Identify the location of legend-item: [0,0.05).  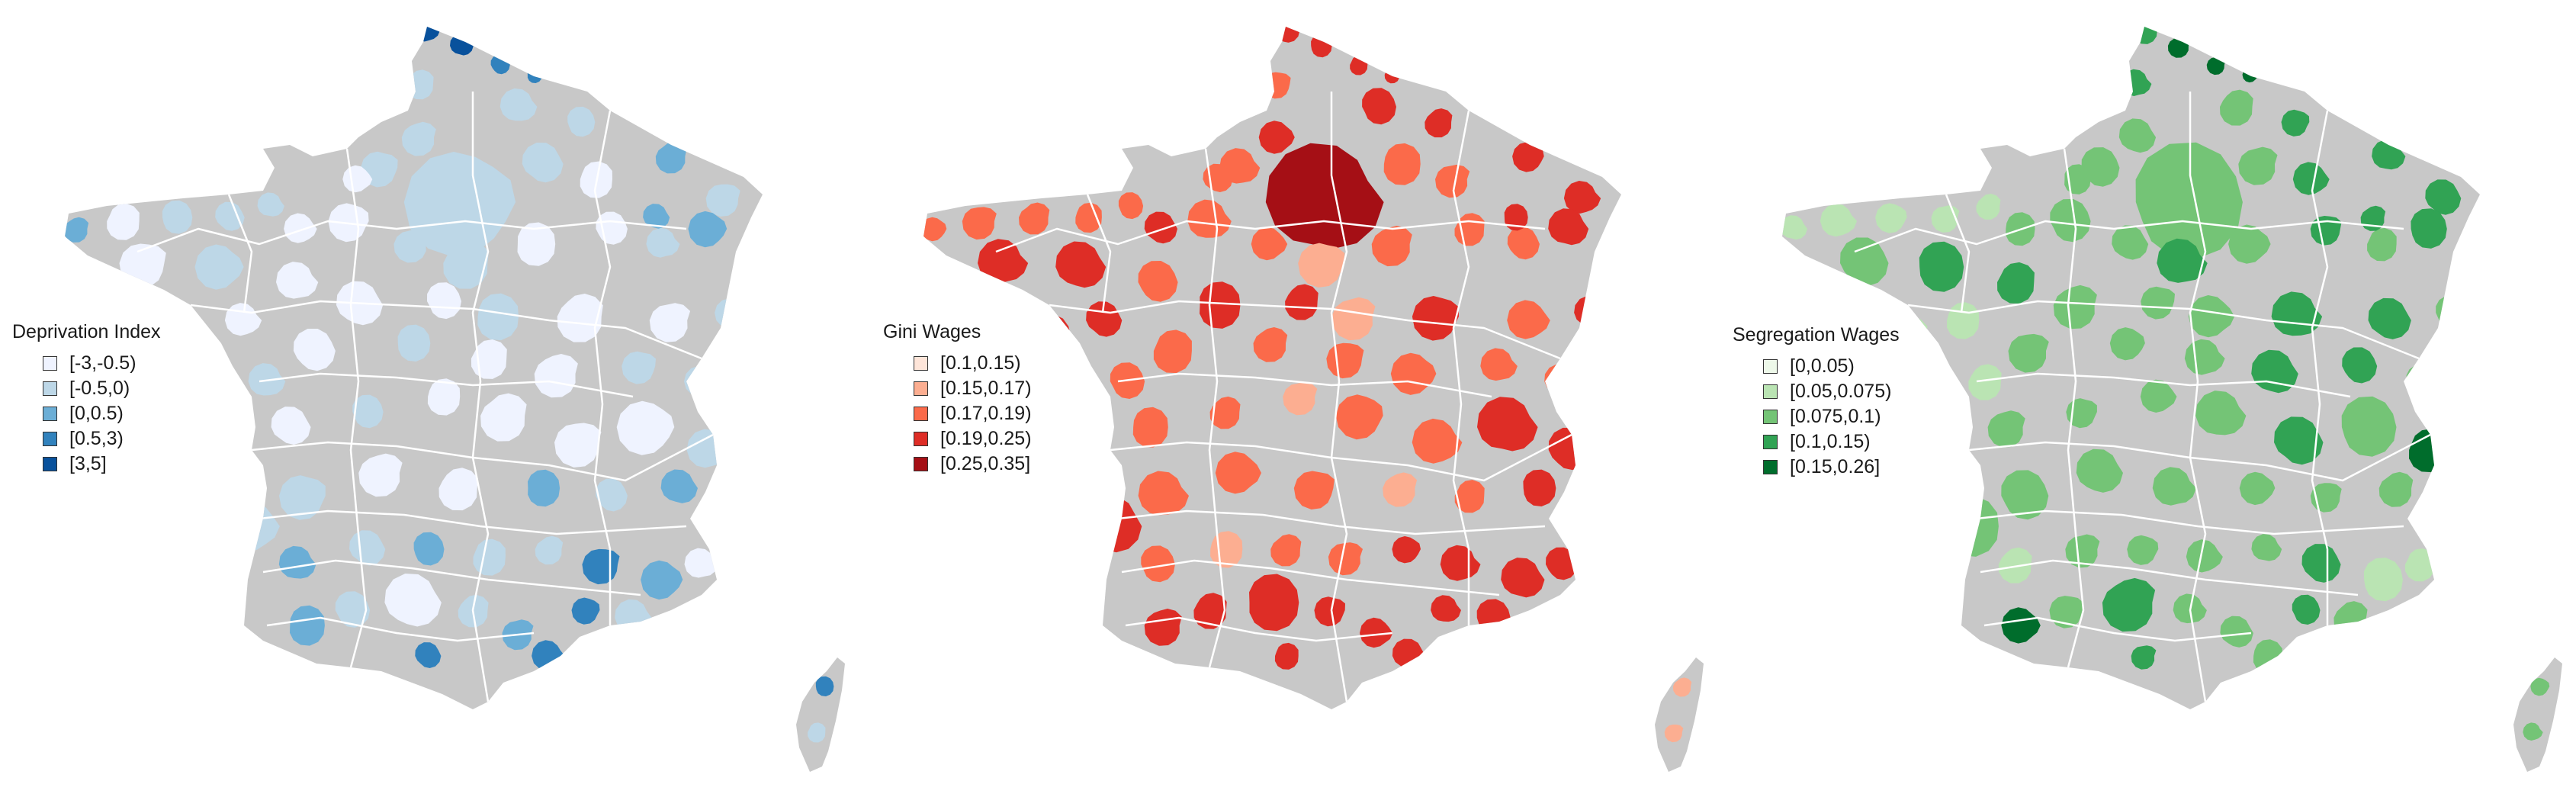
(1832, 366).